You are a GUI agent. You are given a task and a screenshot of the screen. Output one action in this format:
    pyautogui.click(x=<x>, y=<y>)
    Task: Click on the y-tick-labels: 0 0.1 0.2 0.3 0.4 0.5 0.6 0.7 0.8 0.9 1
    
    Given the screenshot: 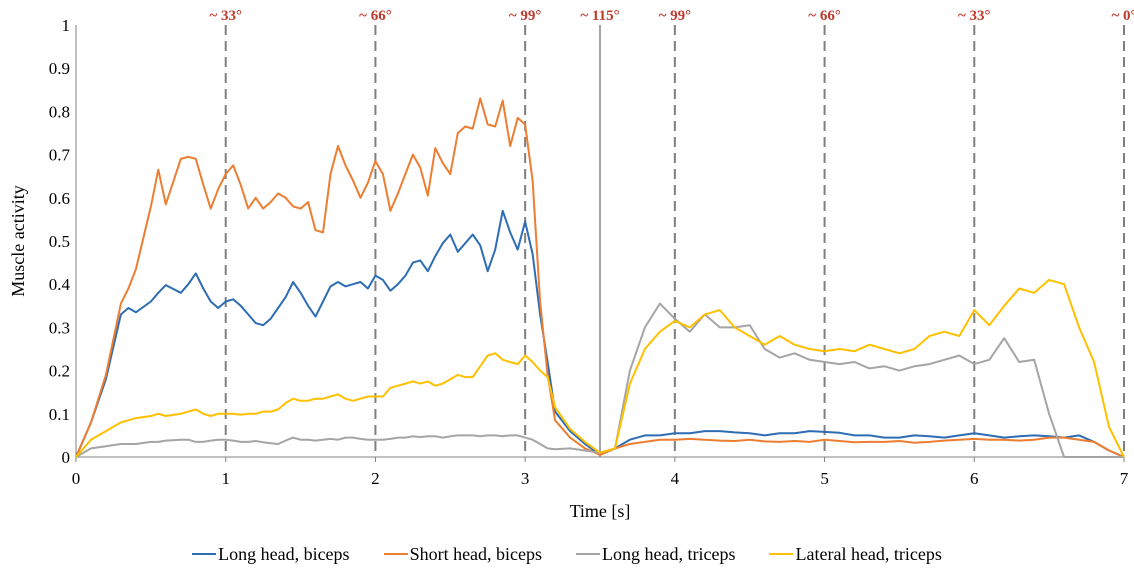 What is the action you would take?
    pyautogui.click(x=60, y=241)
    